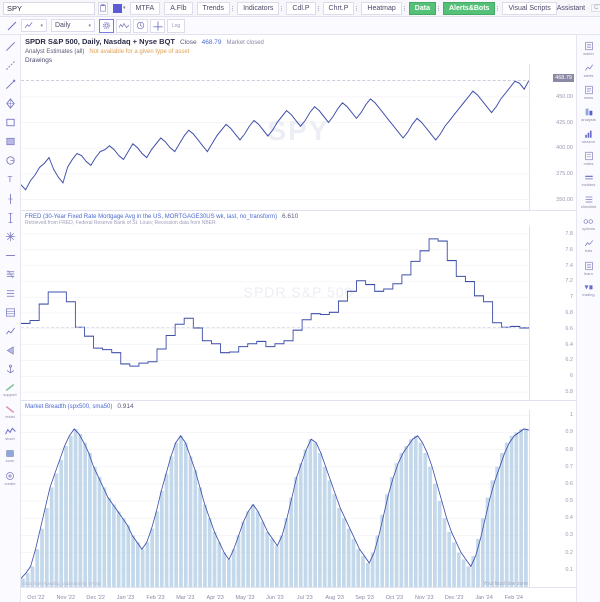  Describe the element at coordinates (178, 8) in the screenshot. I see `button-aflb: A.Flb` at that location.